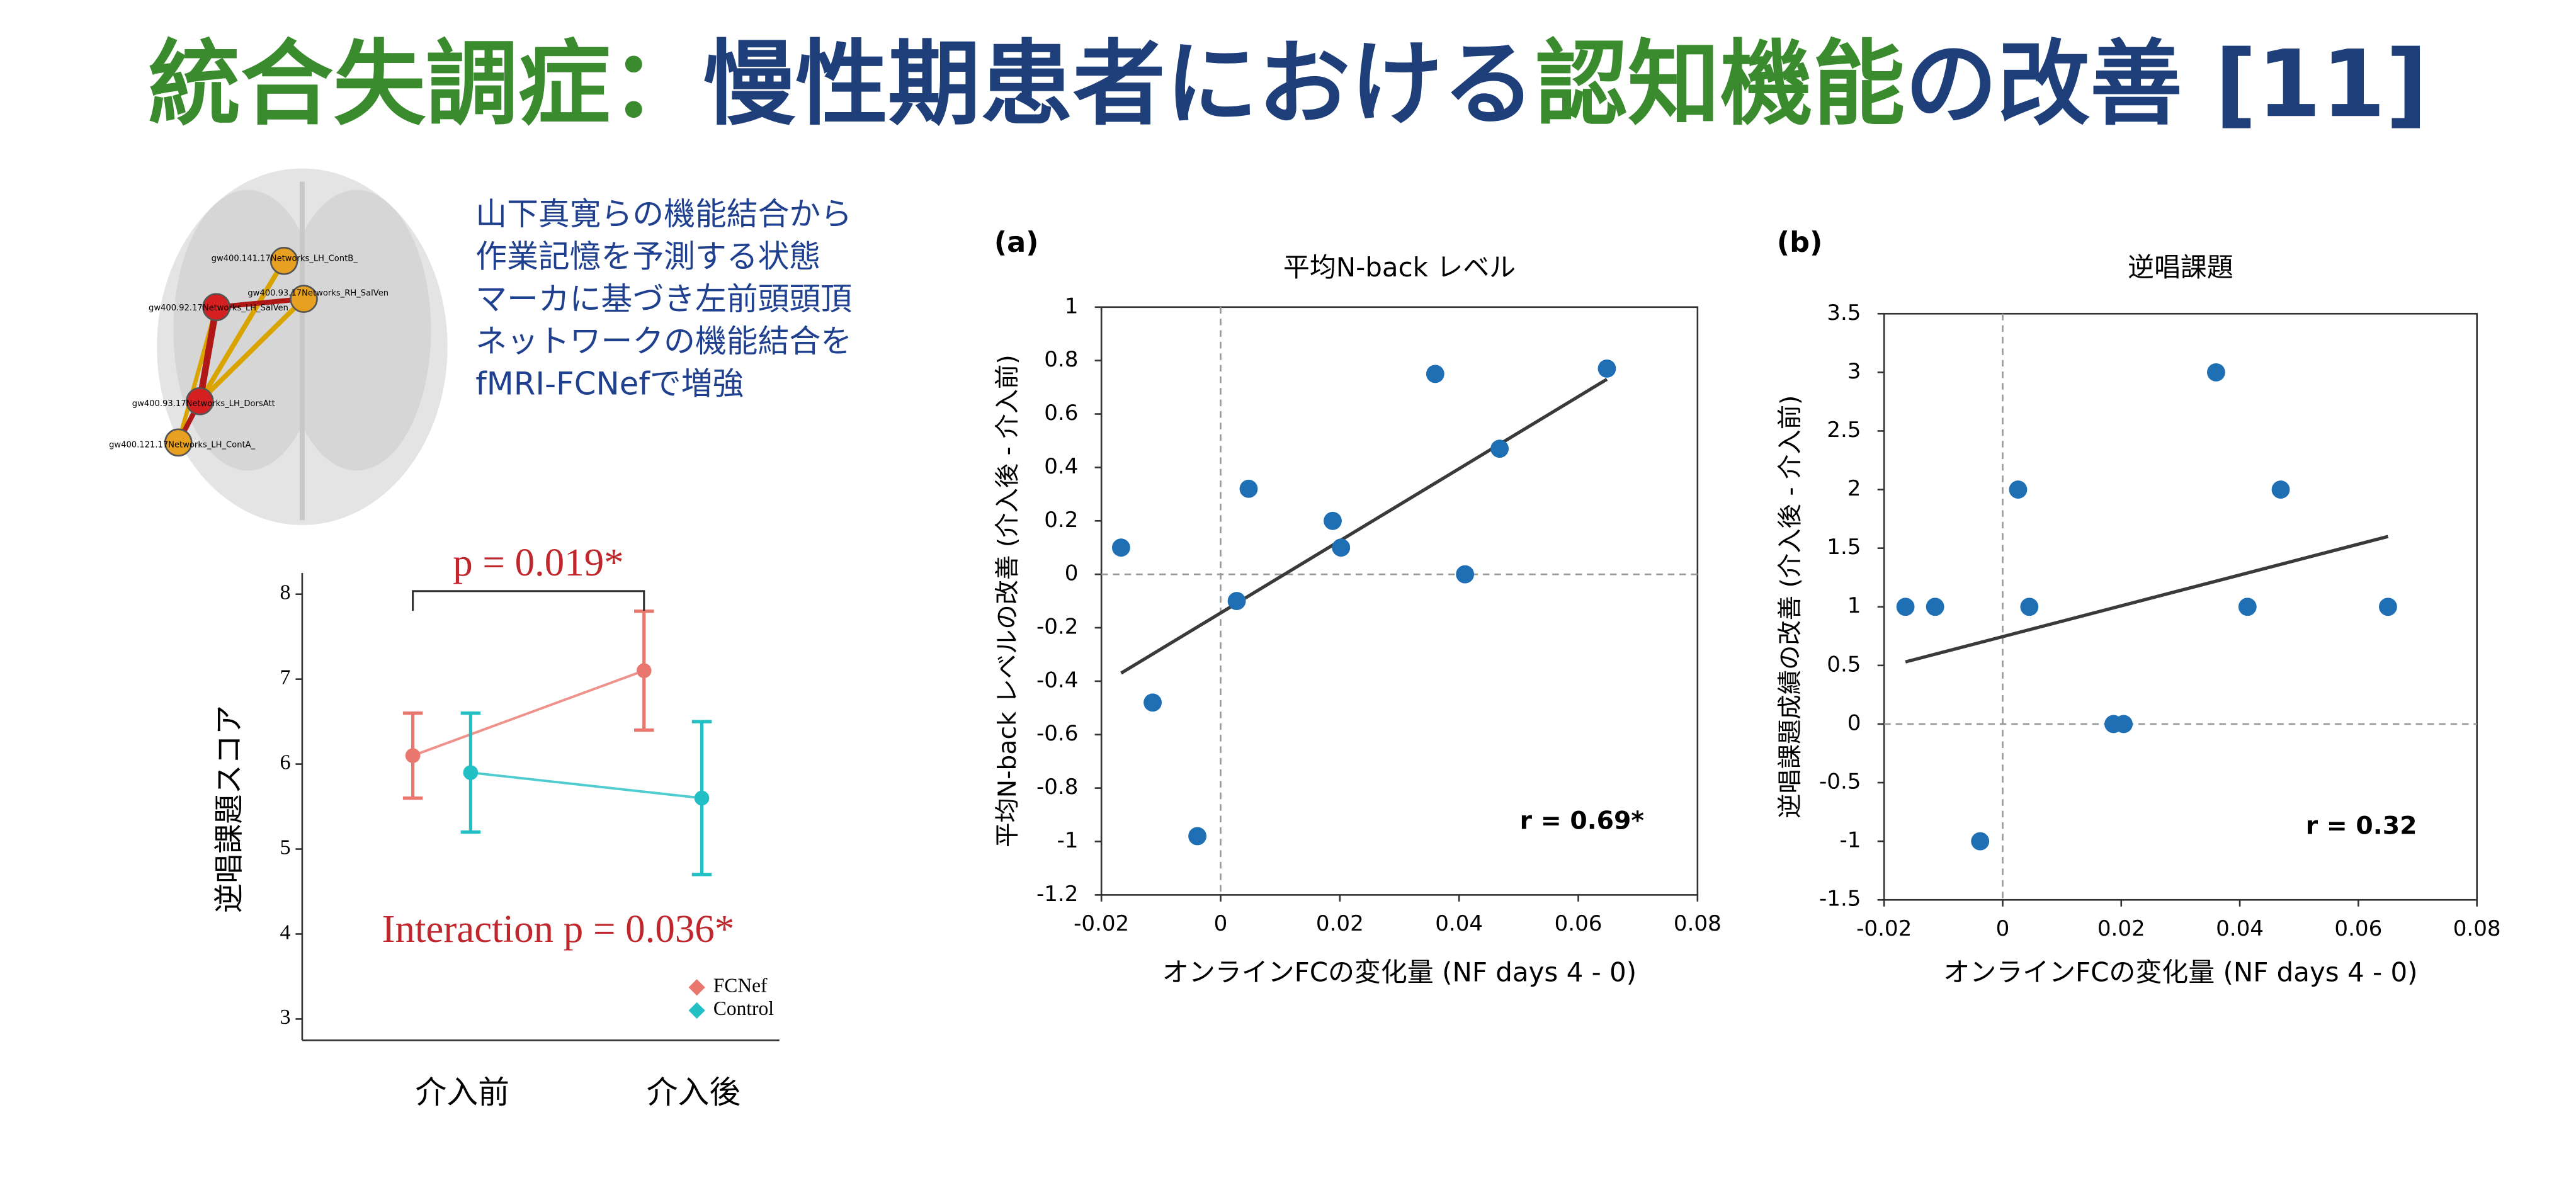  Describe the element at coordinates (1582, 820) in the screenshot. I see `annotation: r = 0.69*` at that location.